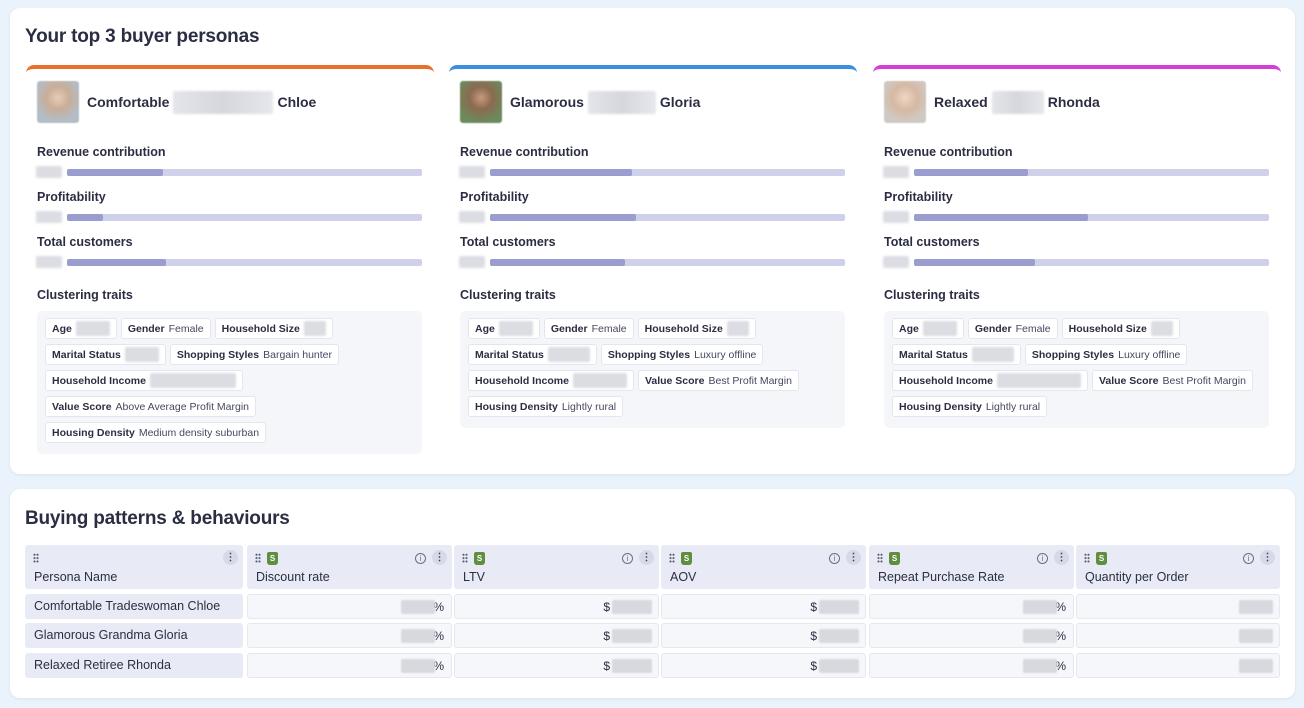  I want to click on persona-last-name: Gloria, so click(680, 102).